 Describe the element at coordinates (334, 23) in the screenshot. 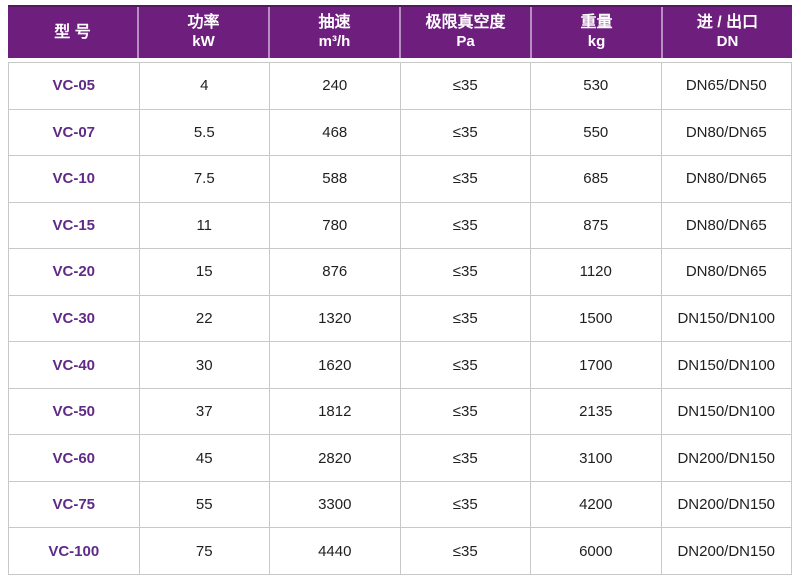

I see `header-col-speed-title: 抽速` at that location.